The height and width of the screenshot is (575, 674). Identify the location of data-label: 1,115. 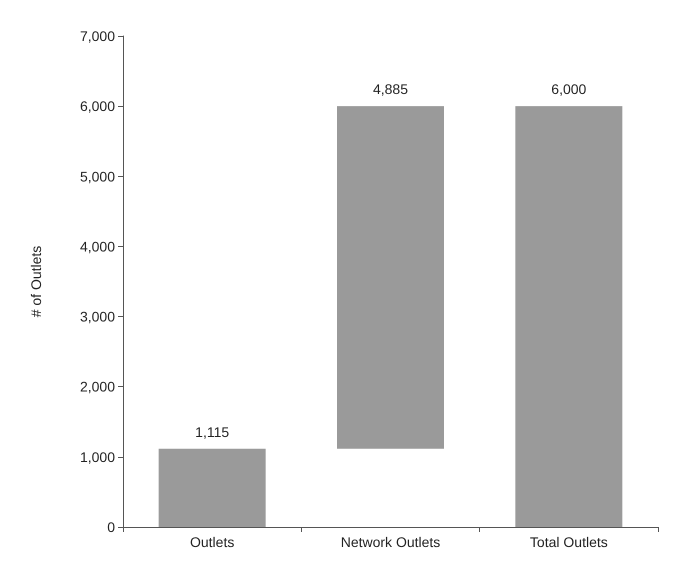
(212, 432).